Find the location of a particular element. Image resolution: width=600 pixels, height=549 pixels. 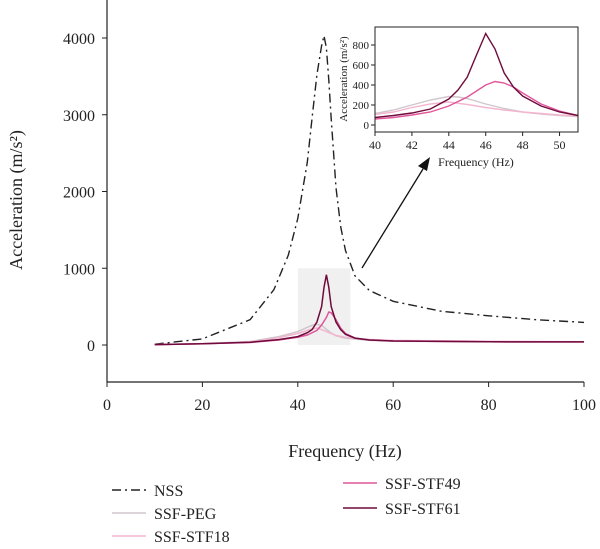

inset-x-ticks: 40 42 44 46 48 50 is located at coordinates (467, 142).